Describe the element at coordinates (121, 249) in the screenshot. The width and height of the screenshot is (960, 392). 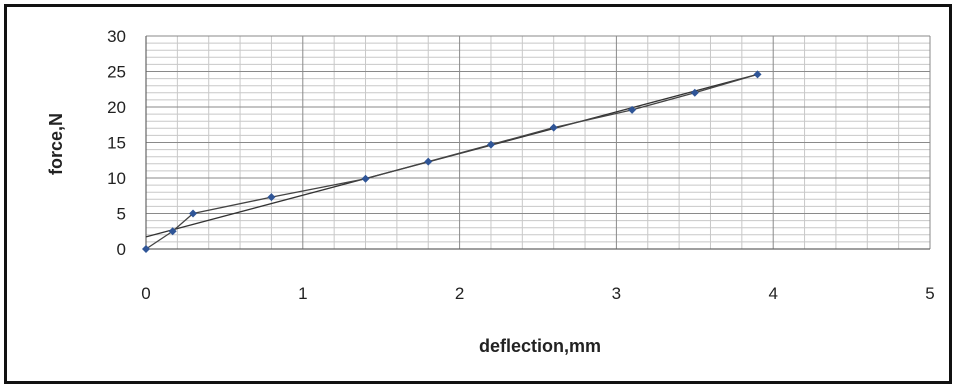
I see `y-tick-label: 0` at that location.